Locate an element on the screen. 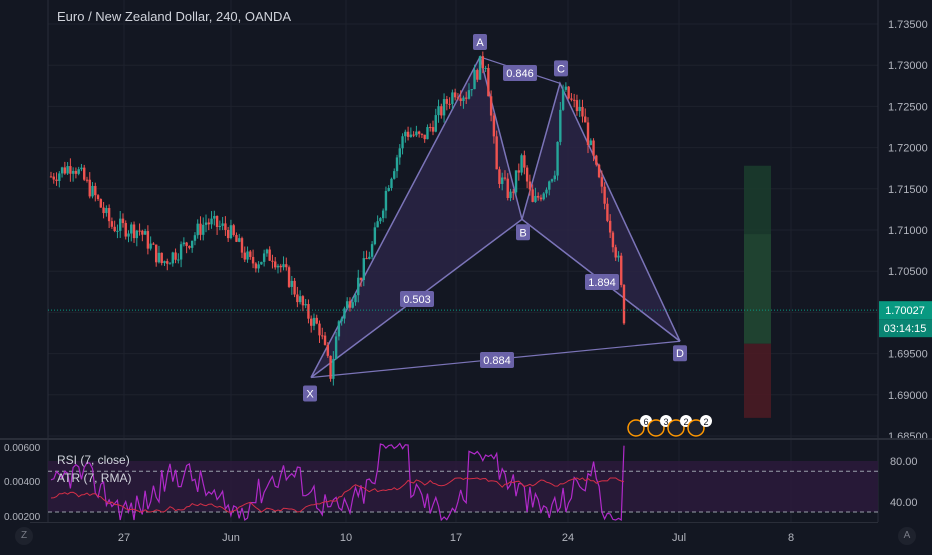 This screenshot has width=932, height=555. price-tick-label: 1.71000 is located at coordinates (908, 231).